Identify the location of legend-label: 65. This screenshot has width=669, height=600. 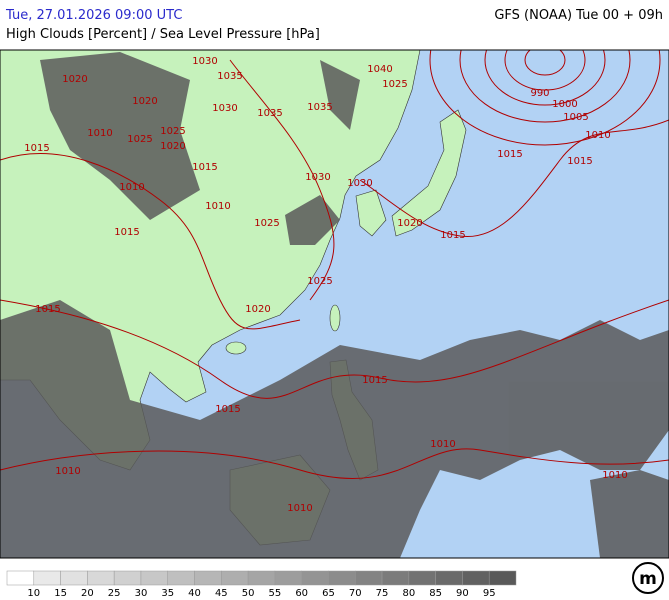
(328, 593).